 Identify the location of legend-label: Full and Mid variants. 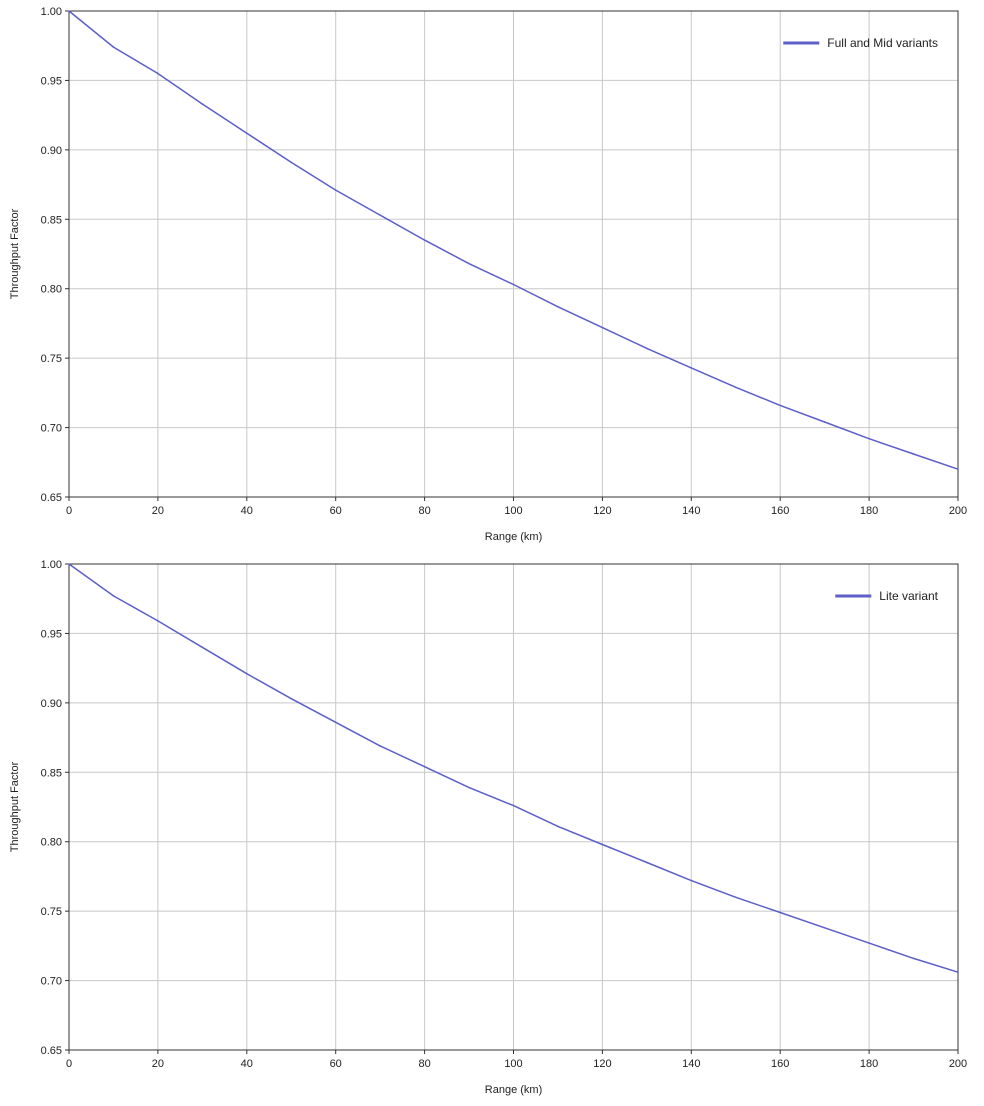
(882, 43).